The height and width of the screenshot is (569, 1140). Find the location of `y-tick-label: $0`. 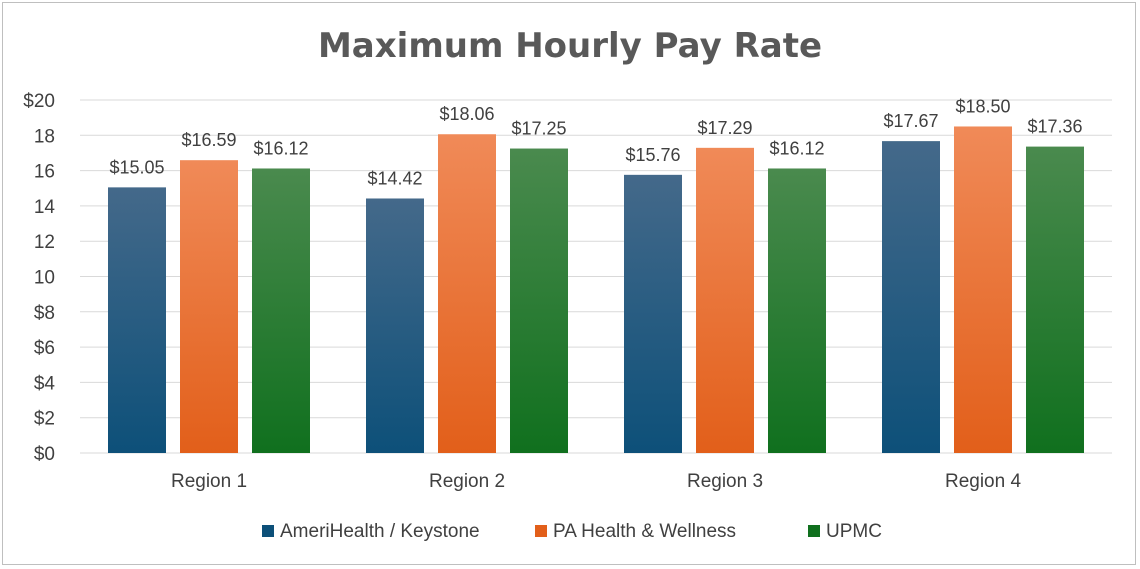

y-tick-label: $0 is located at coordinates (44, 454).